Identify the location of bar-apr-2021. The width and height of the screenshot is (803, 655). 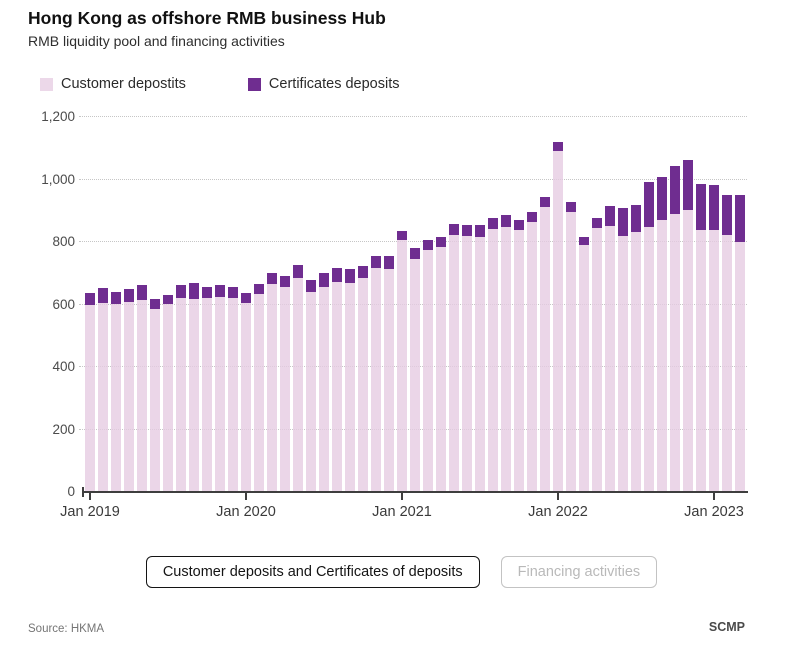
(441, 364).